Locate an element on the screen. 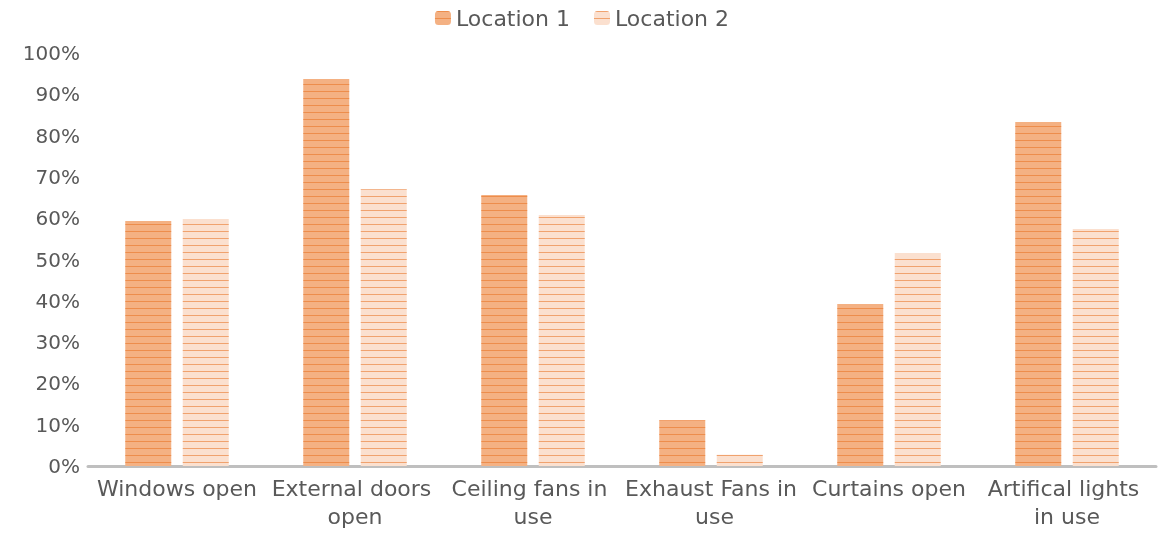 This screenshot has height=536, width=1164. y-tick-label: 10% is located at coordinates (57, 424).